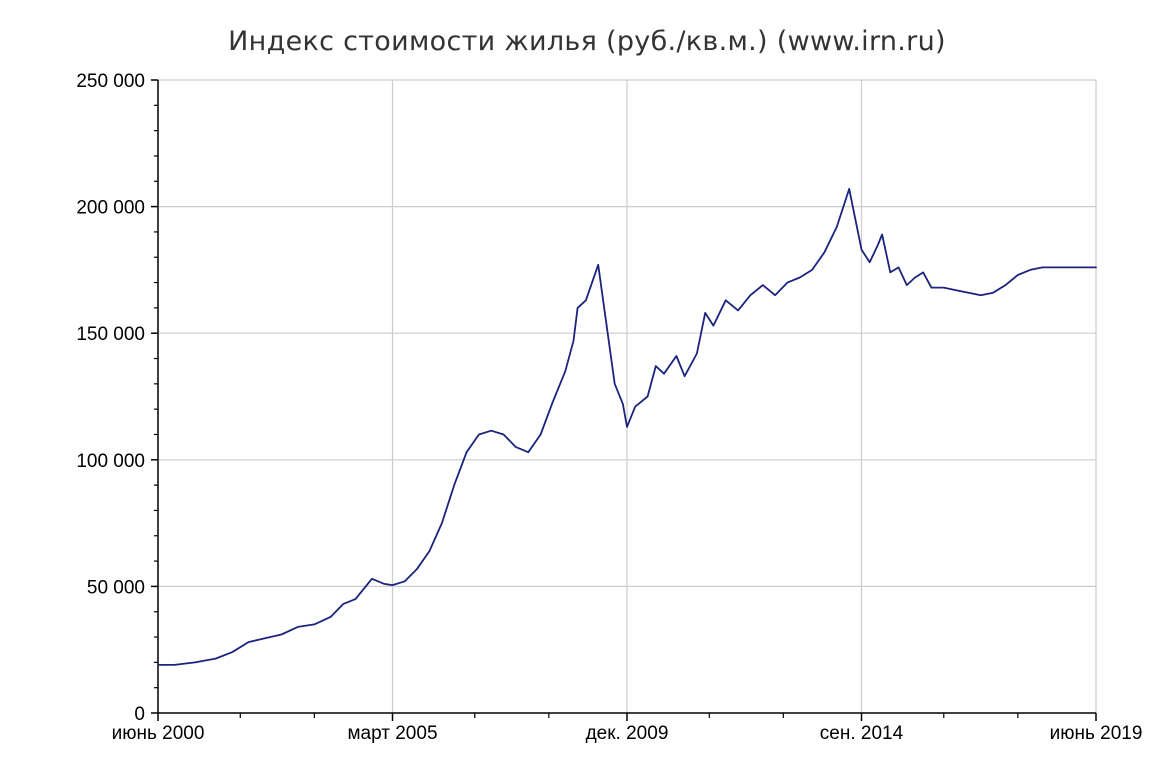 The width and height of the screenshot is (1174, 758). What do you see at coordinates (1096, 733) in the screenshot?
I see `x-tick-label: июнь 2019` at bounding box center [1096, 733].